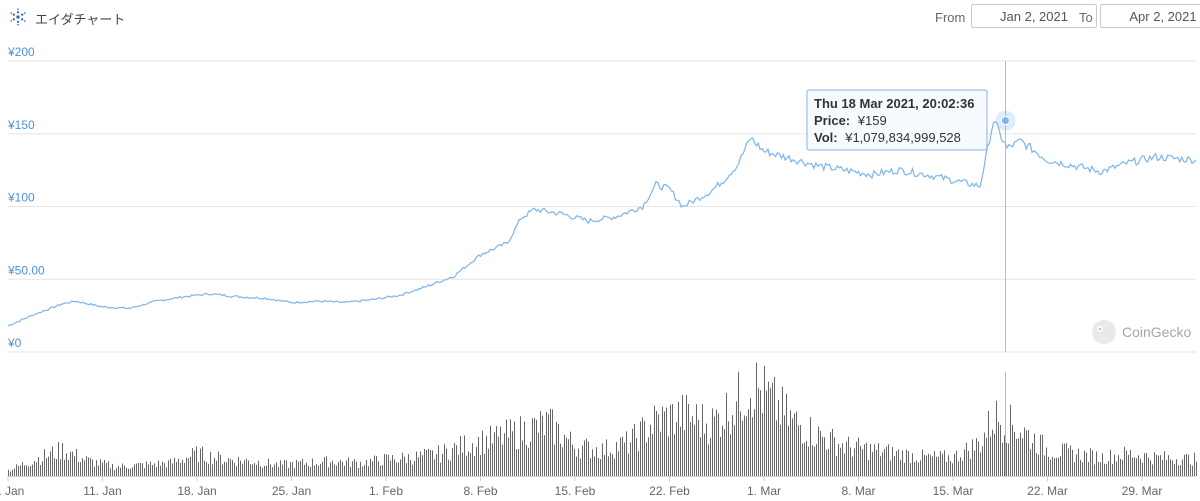  I want to click on from-date-input: Jan 2, 2021, so click(1034, 16).